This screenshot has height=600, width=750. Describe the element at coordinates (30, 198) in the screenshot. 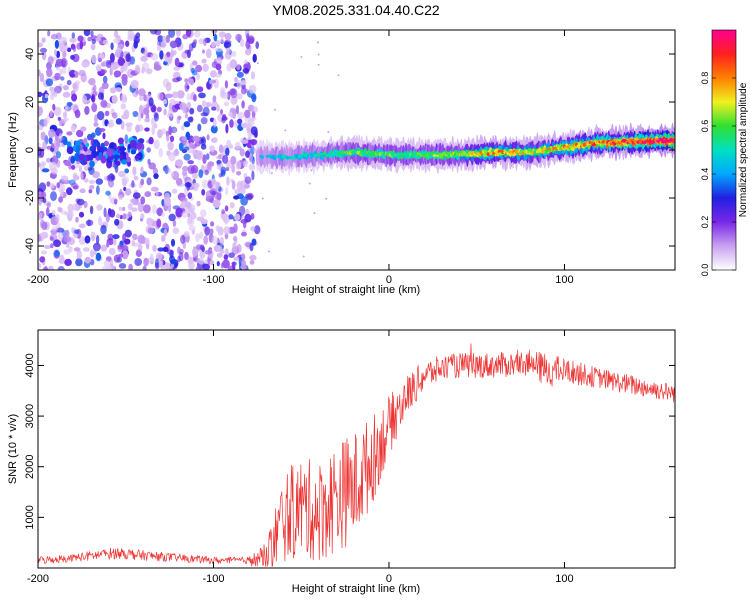

I see `spectrogram-ytick-label: -20` at that location.